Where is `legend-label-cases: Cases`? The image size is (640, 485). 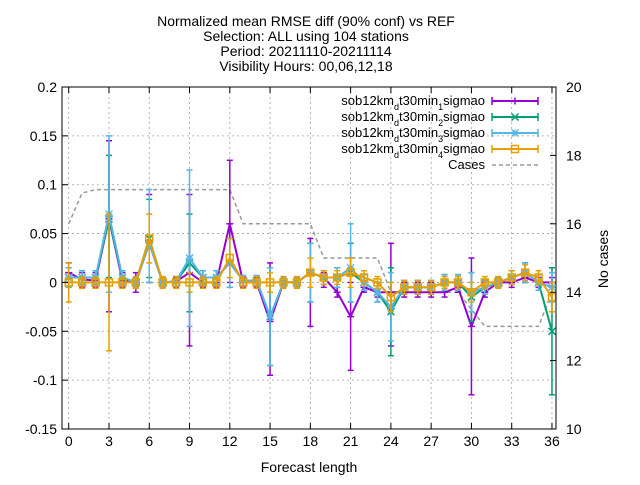
legend-label-cases: Cases is located at coordinates (466, 164).